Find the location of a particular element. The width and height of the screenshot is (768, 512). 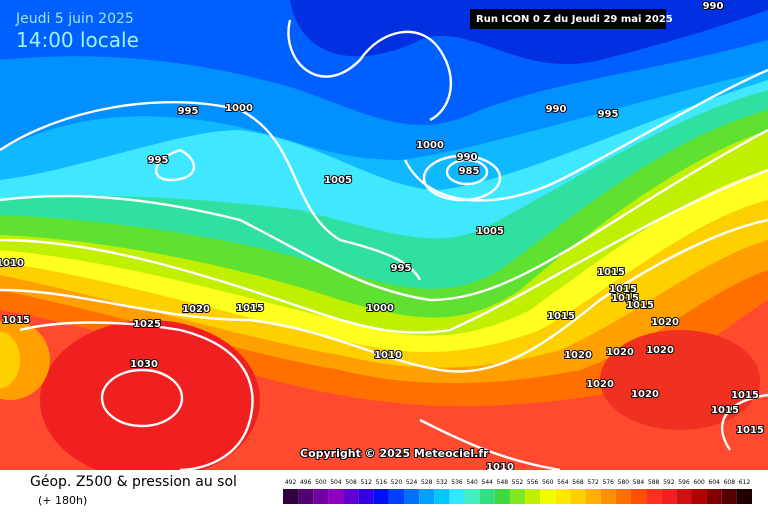

valid-time: 14:00 locale is located at coordinates (77, 40).